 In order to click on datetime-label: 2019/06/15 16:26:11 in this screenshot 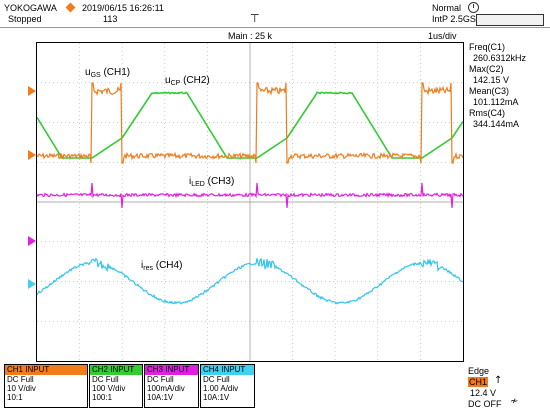, I will do `click(123, 8)`.